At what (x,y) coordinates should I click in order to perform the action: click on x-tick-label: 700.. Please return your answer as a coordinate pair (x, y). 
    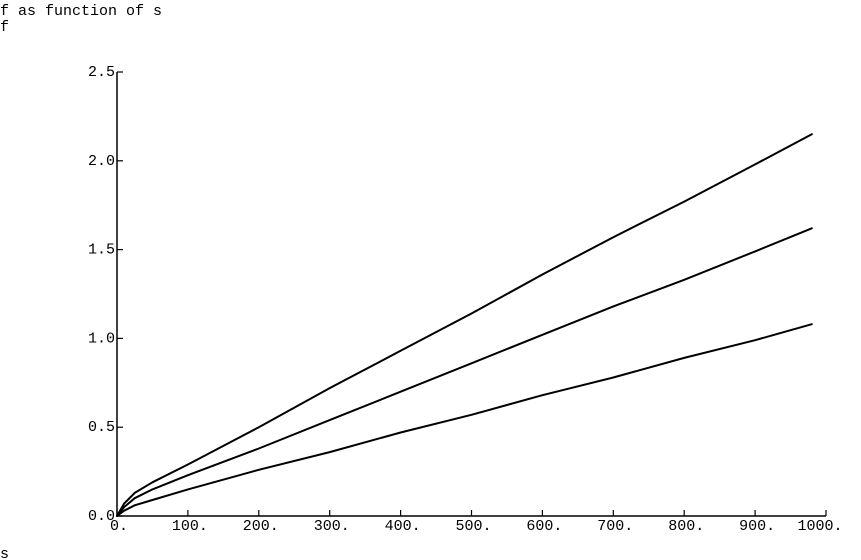
    Looking at the image, I should click on (615, 526).